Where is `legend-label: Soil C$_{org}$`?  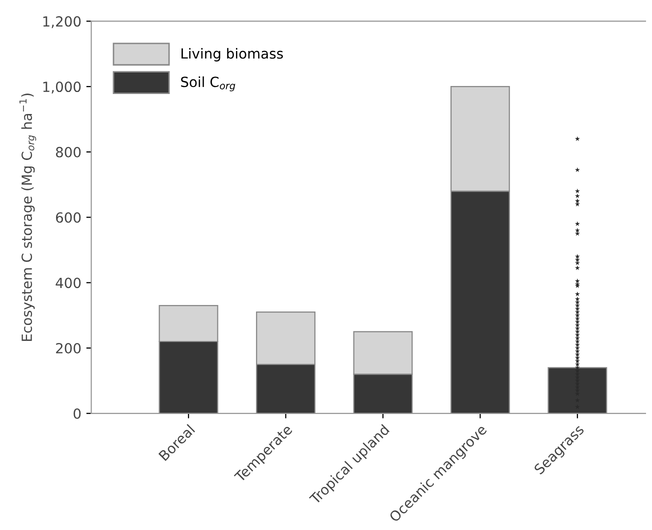
legend-label: Soil C$_{org}$ is located at coordinates (208, 84).